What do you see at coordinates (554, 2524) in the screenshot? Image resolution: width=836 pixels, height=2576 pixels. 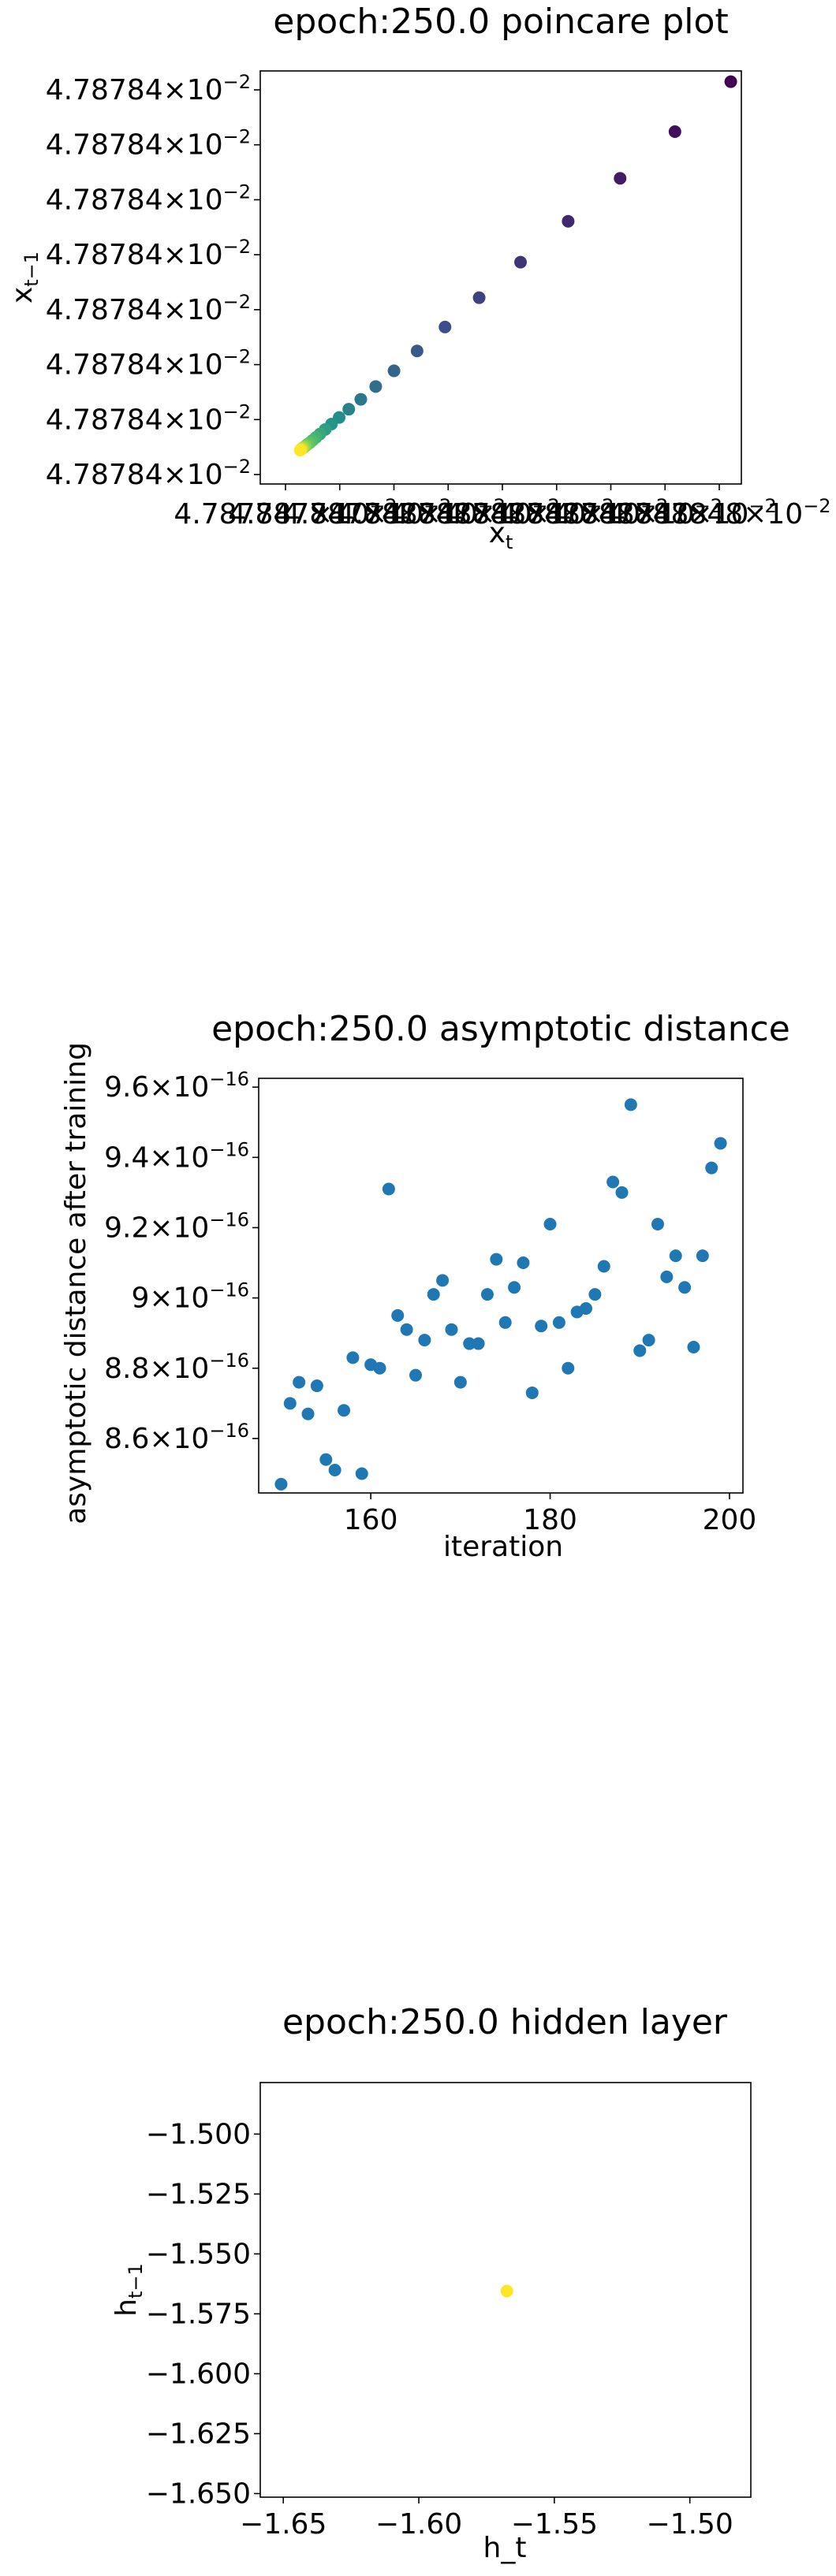 I see `x-tick-label: −1.55` at bounding box center [554, 2524].